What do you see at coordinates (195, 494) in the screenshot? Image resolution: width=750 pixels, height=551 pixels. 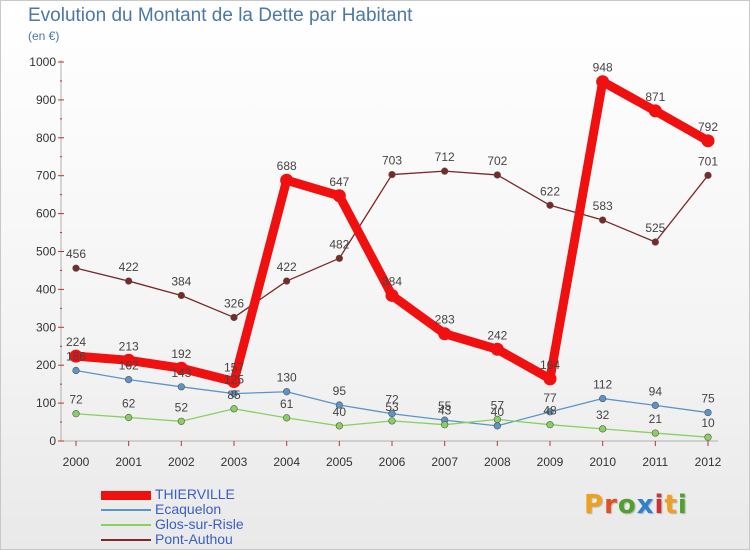 I see `legend-label: THIERVILLE` at bounding box center [195, 494].